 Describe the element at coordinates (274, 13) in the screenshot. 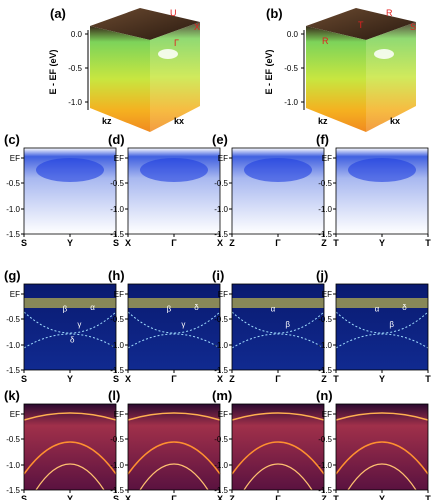

I see `panel-label: (b)` at that location.